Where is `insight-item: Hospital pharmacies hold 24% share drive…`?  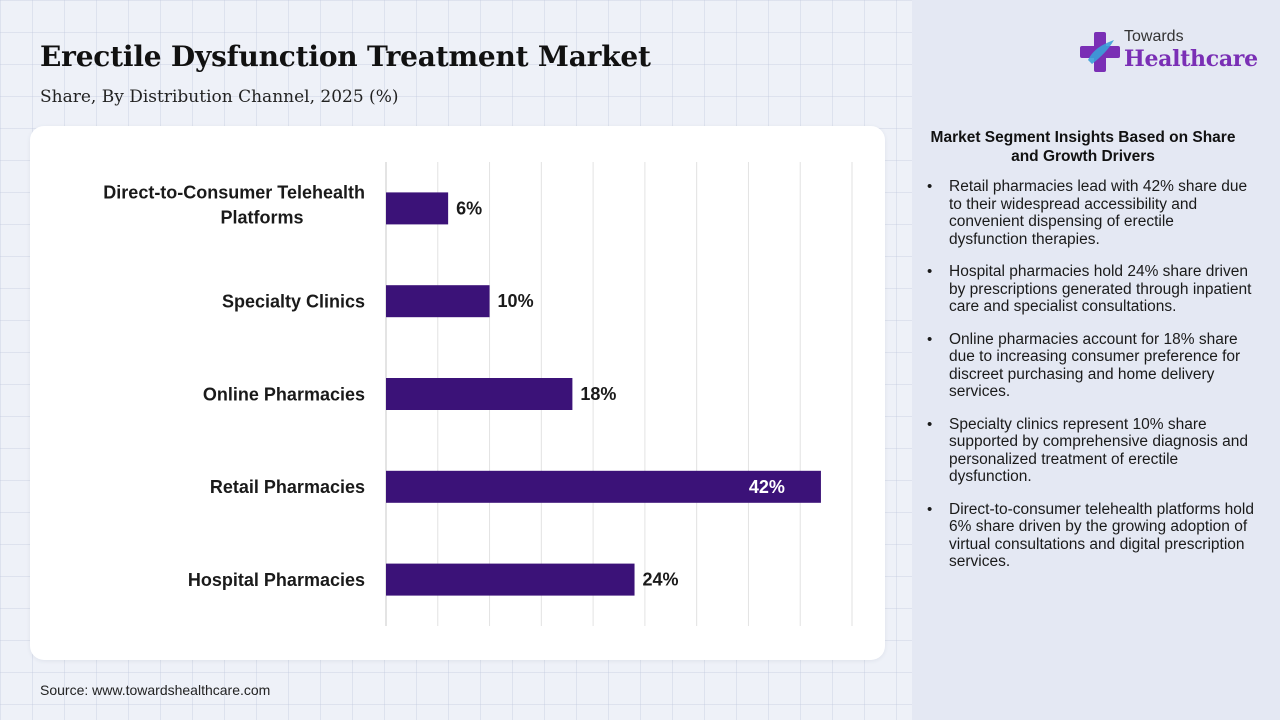 insight-item: Hospital pharmacies hold 24% share drive… is located at coordinates (1089, 289).